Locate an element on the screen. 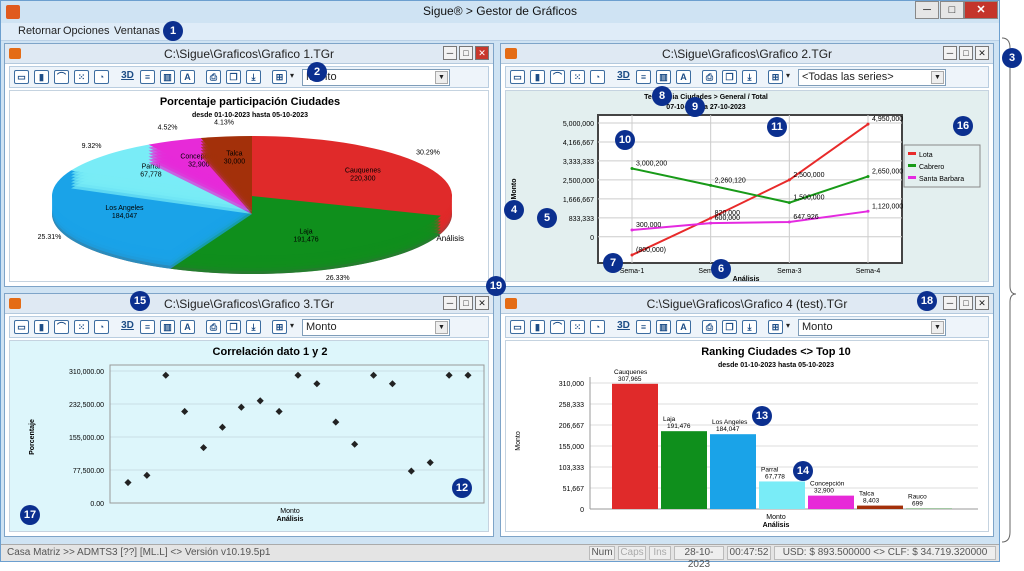  y-tick-label: 2,500,000 is located at coordinates (578, 181).